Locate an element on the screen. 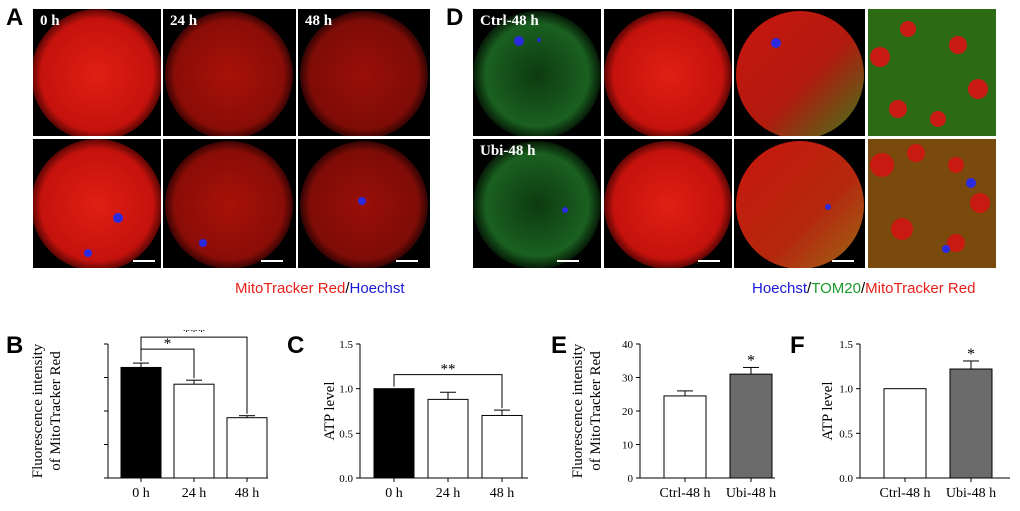 This screenshot has height=511, width=1020. legend-d-part1: Hoechst is located at coordinates (780, 288).